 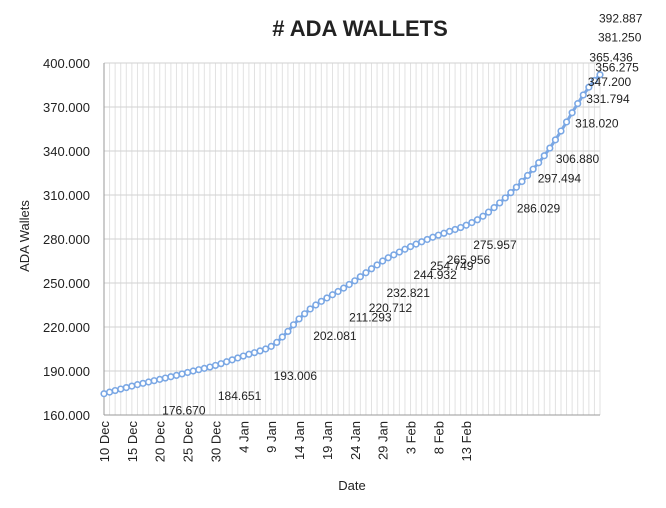 I want to click on y-tick-label: 400.000, so click(x=66, y=63).